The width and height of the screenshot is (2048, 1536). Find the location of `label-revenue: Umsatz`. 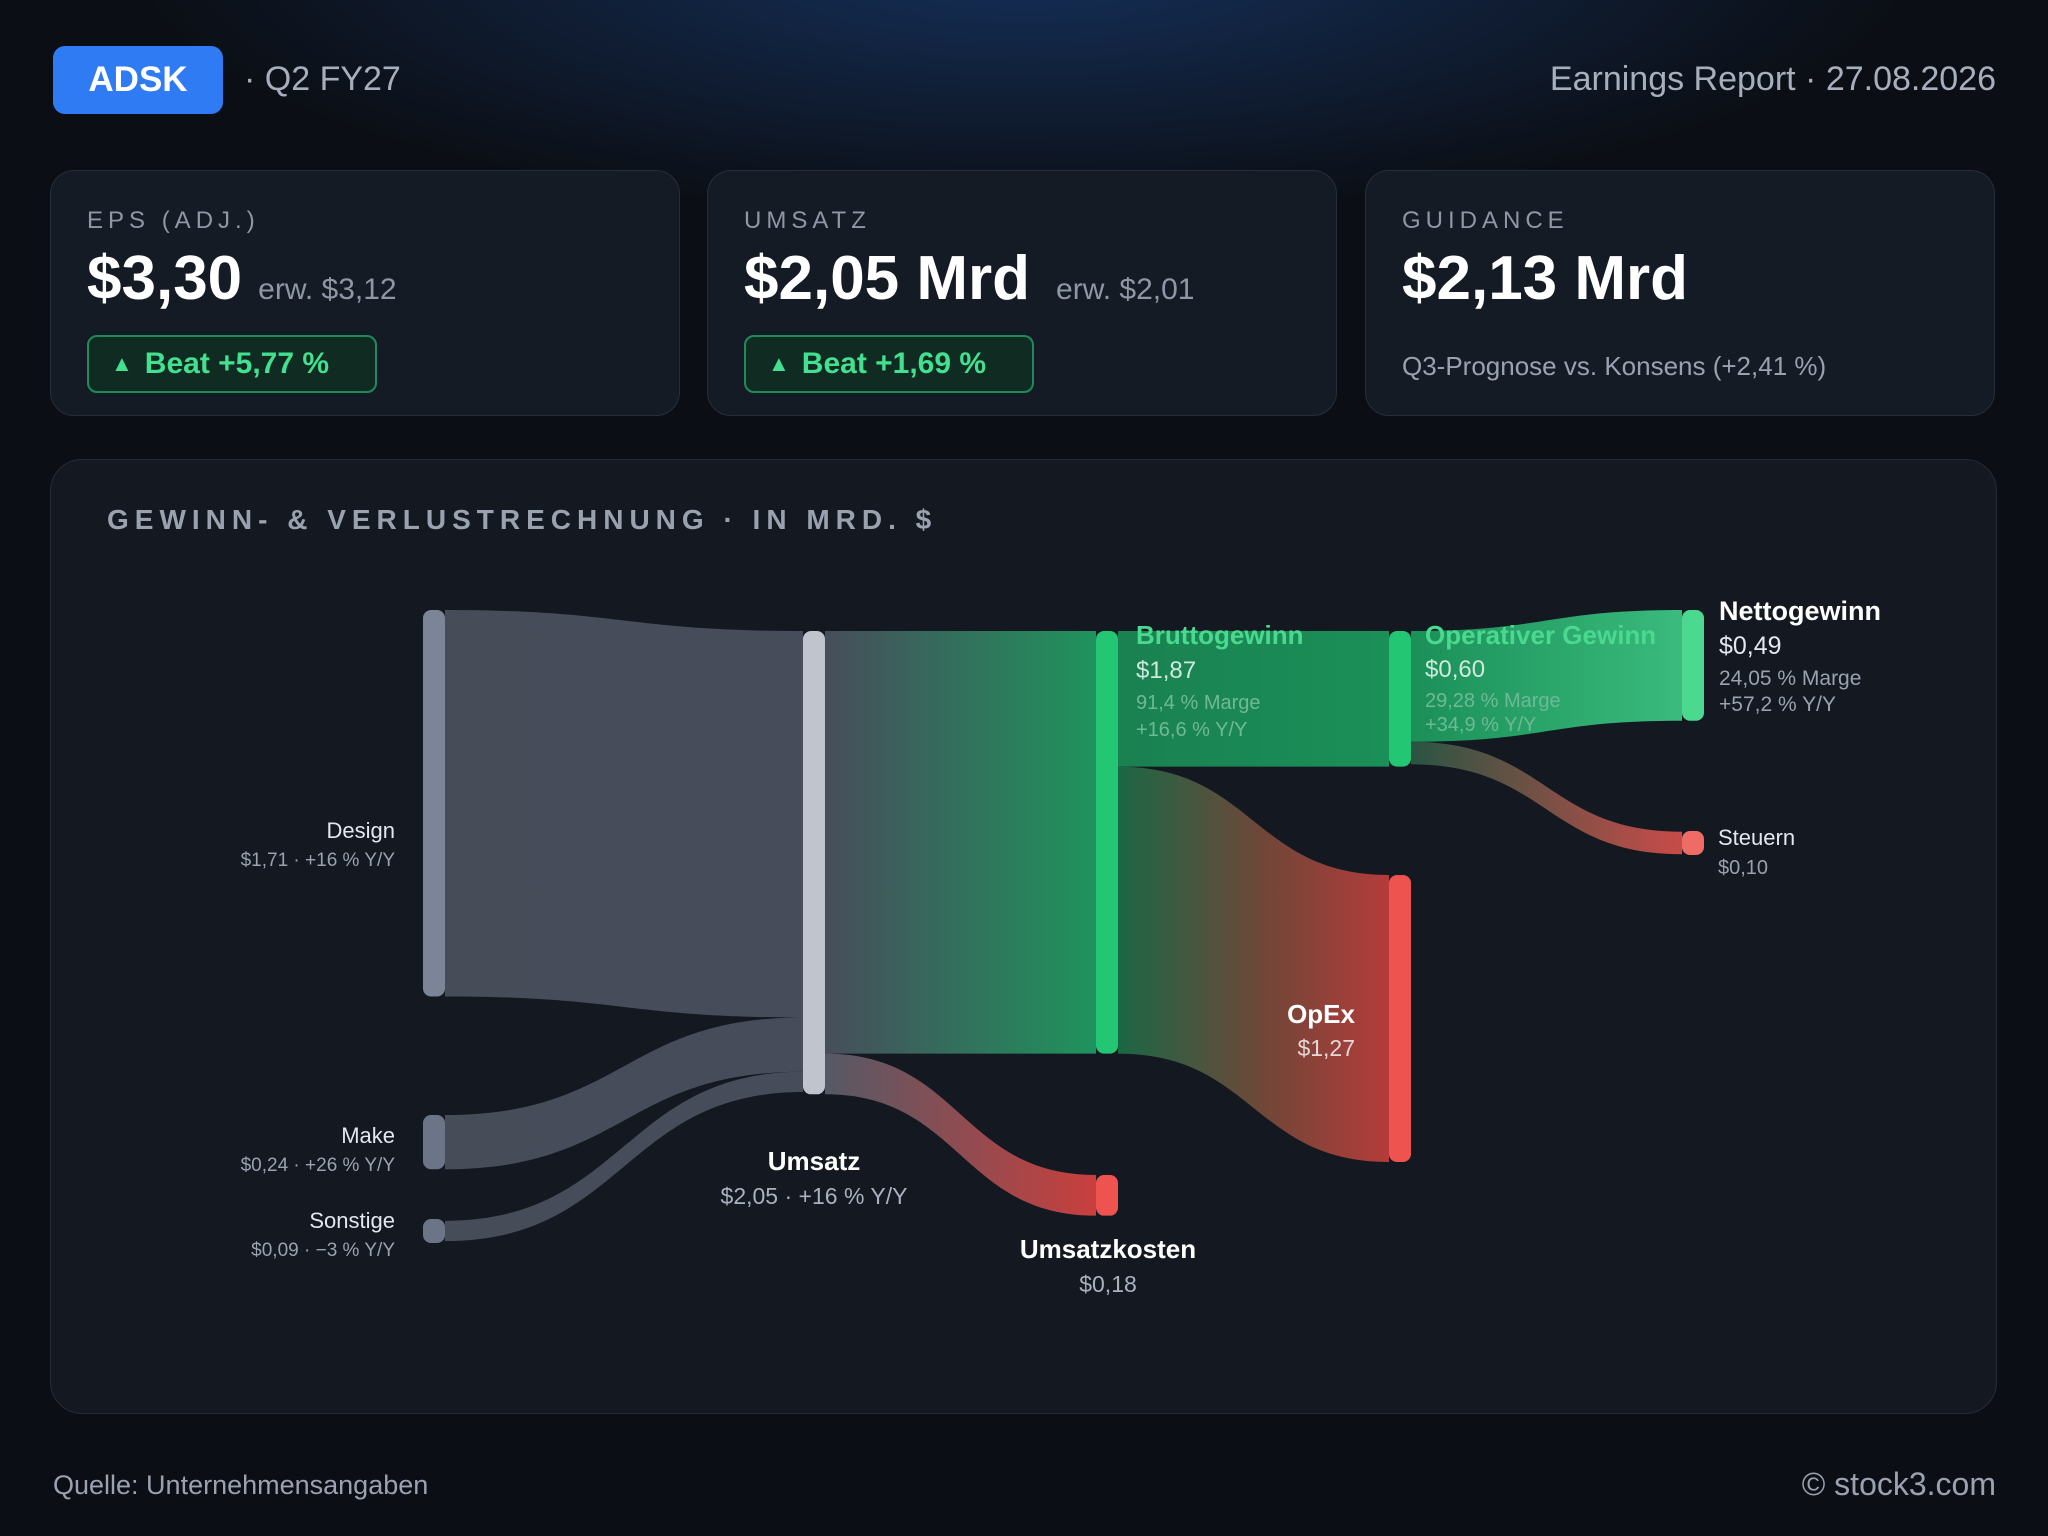

label-revenue: Umsatz is located at coordinates (814, 1161).